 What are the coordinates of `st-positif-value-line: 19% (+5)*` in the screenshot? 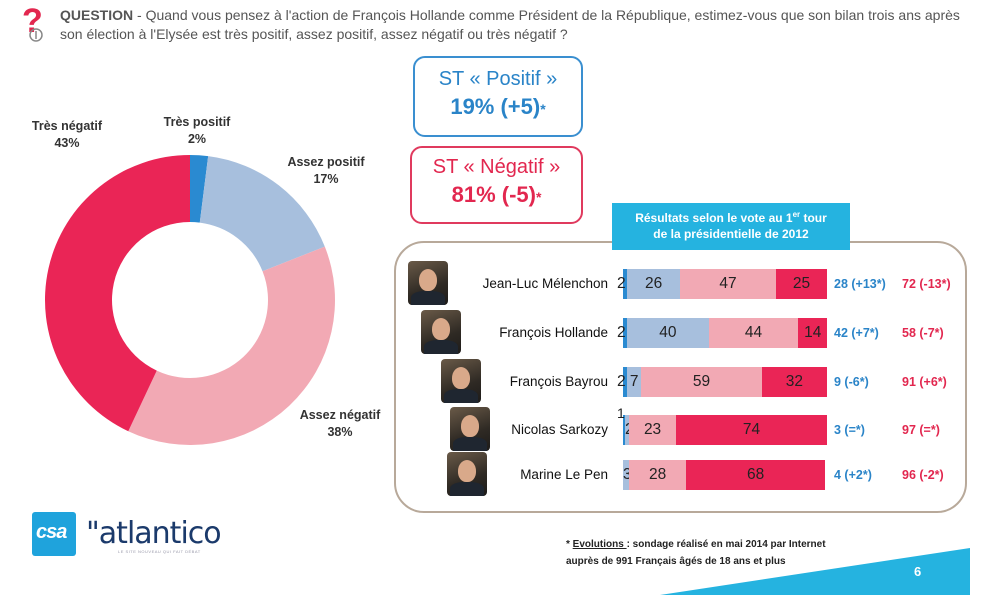 It's located at (498, 108).